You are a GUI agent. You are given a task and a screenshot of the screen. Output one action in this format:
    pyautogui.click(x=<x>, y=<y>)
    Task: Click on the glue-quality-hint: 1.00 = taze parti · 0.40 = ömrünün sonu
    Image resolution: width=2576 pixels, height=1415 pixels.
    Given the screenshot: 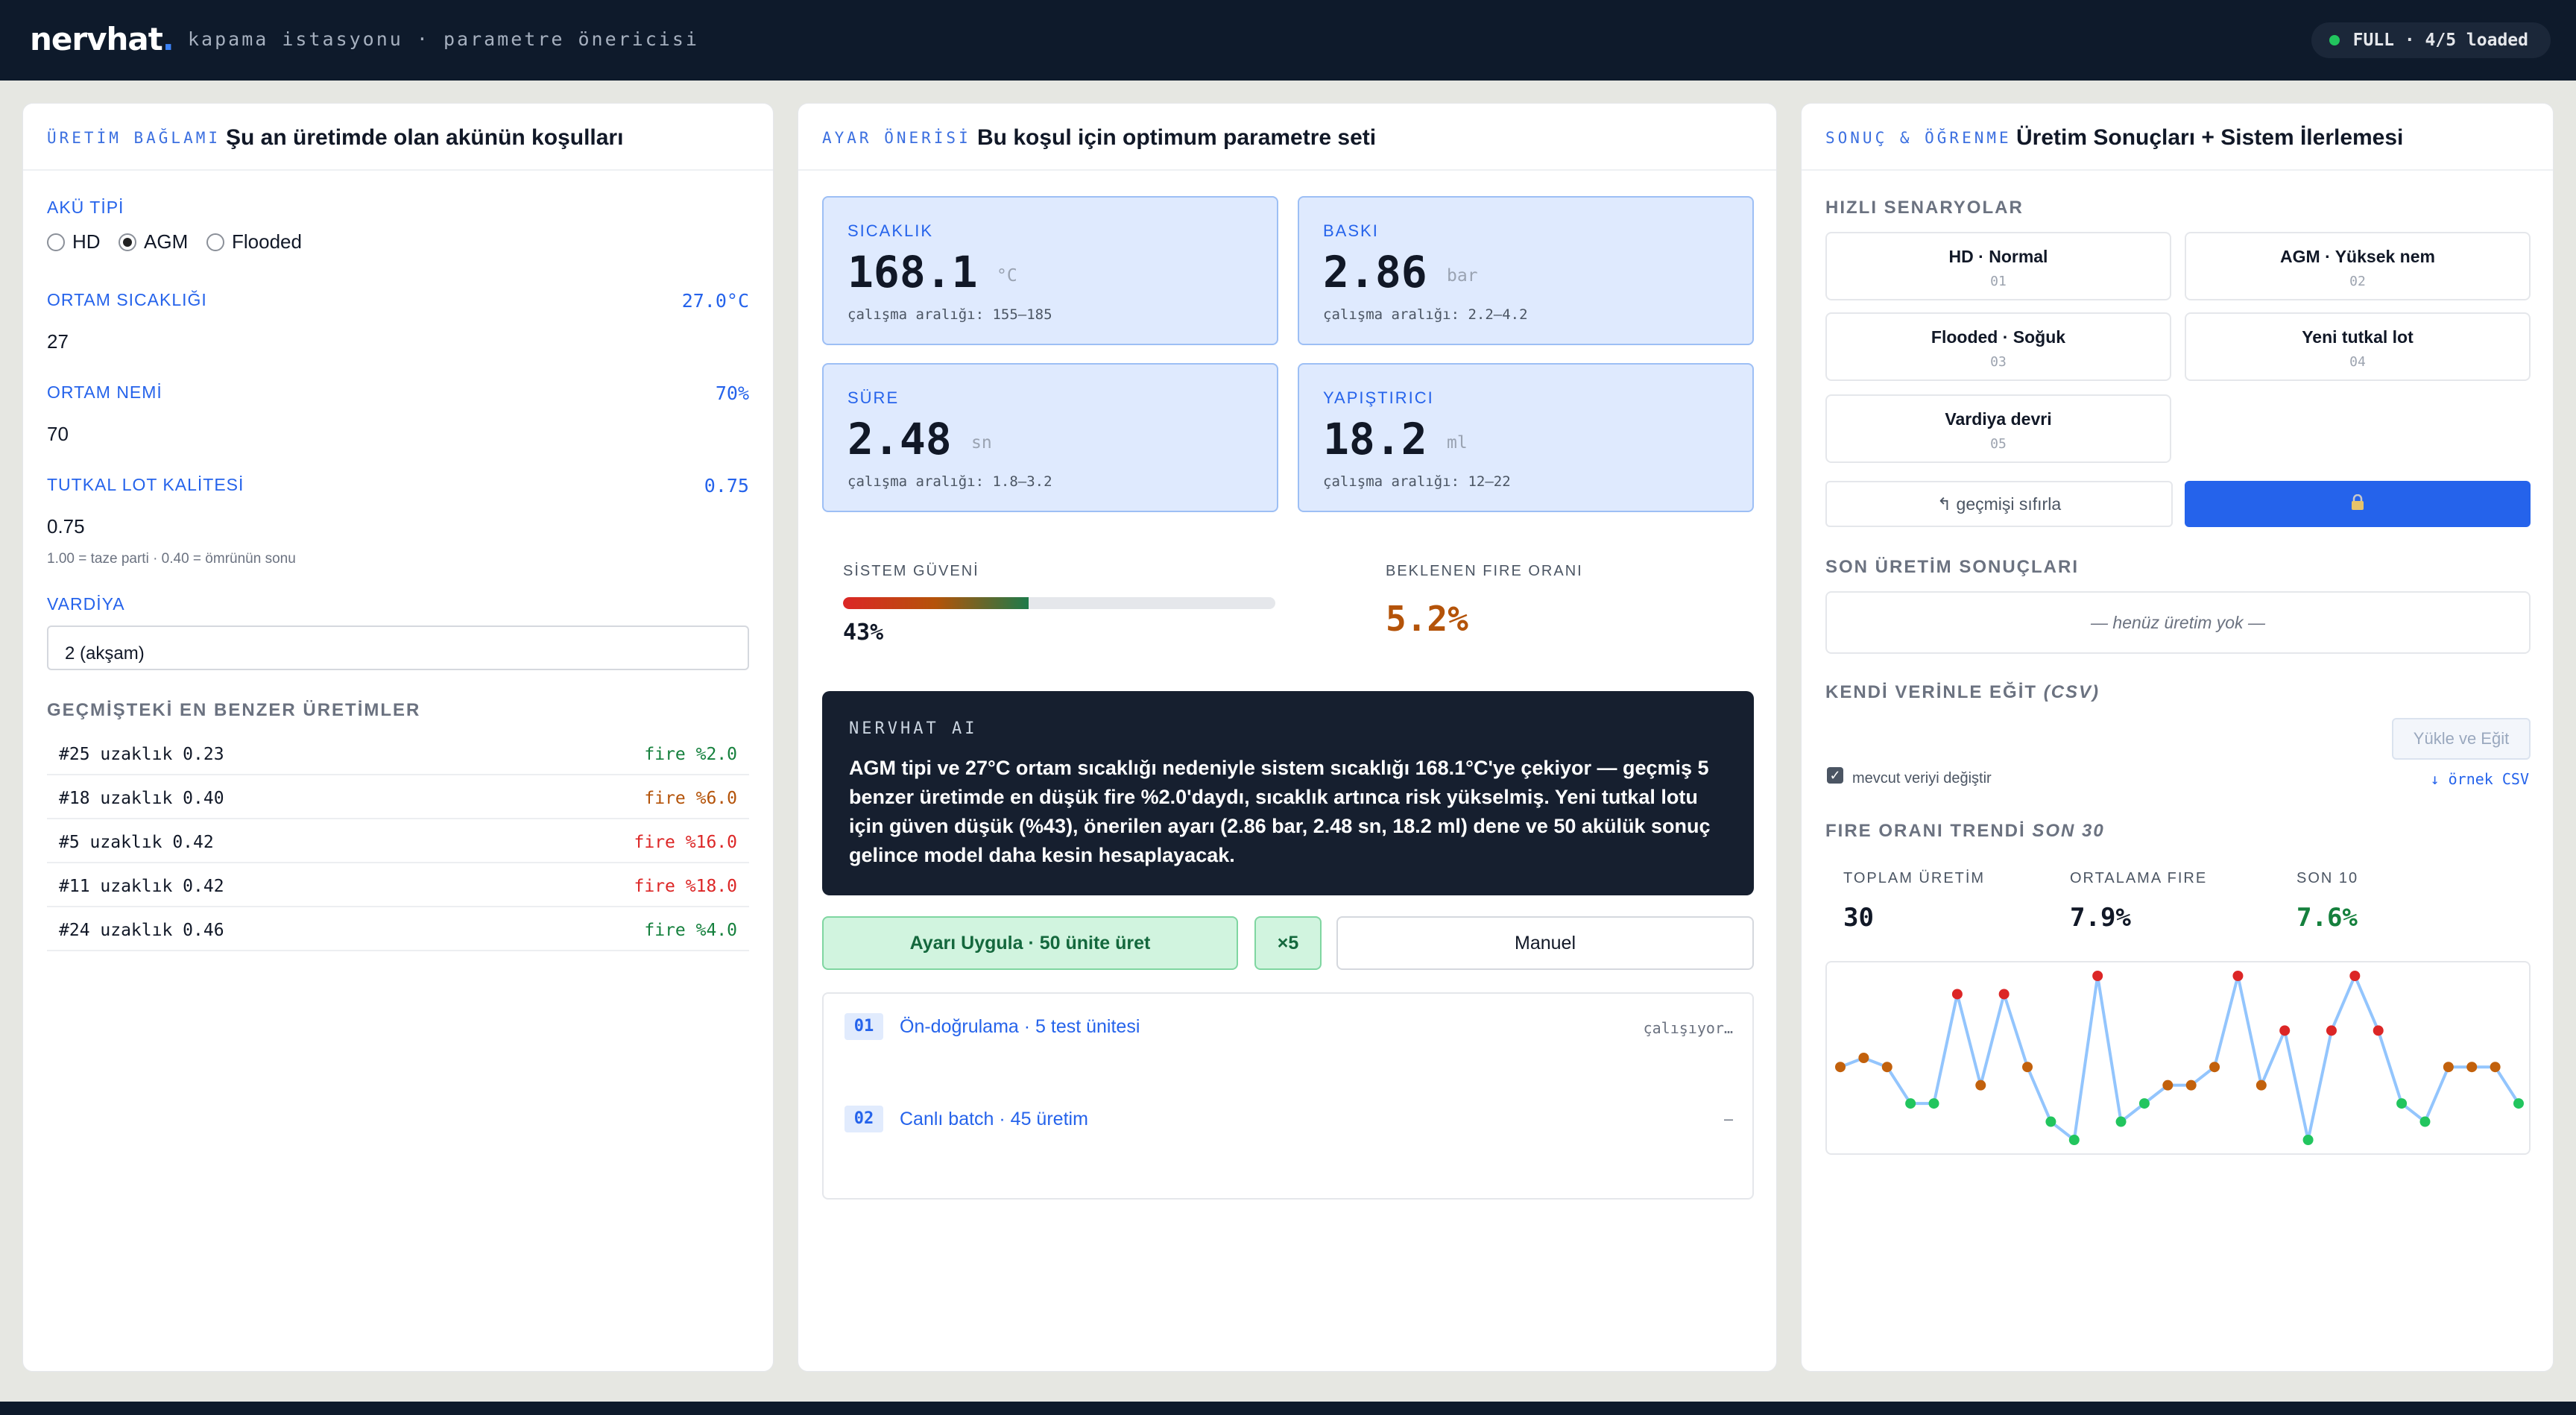 What is the action you would take?
    pyautogui.click(x=171, y=559)
    